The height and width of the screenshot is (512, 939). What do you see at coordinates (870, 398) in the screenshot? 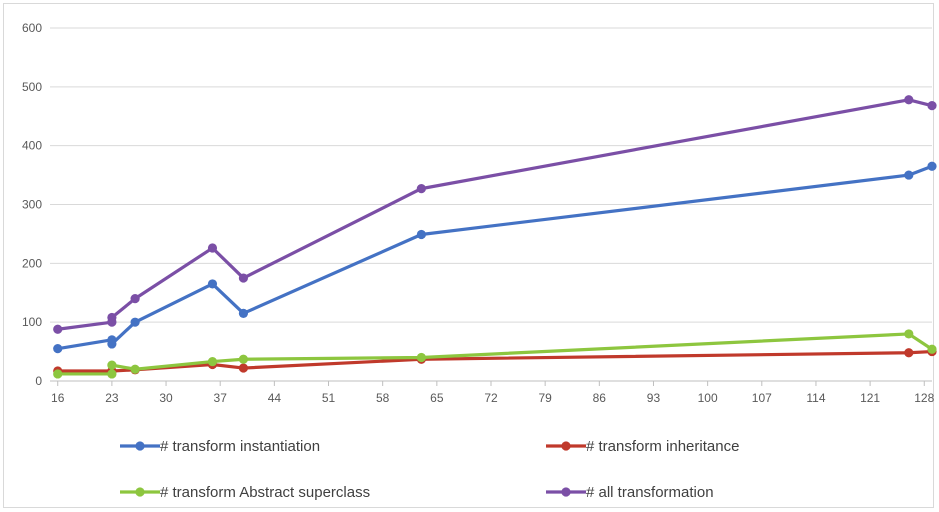
I see `x-tick-label: 121` at bounding box center [870, 398].